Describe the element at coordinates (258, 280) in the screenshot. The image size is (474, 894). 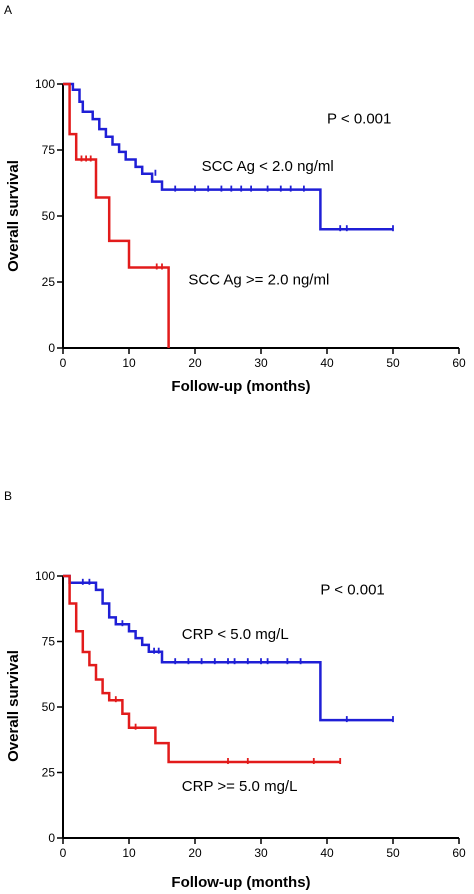
I see `annotation-label: SCC Ag >= 2.0 ng/ml` at that location.